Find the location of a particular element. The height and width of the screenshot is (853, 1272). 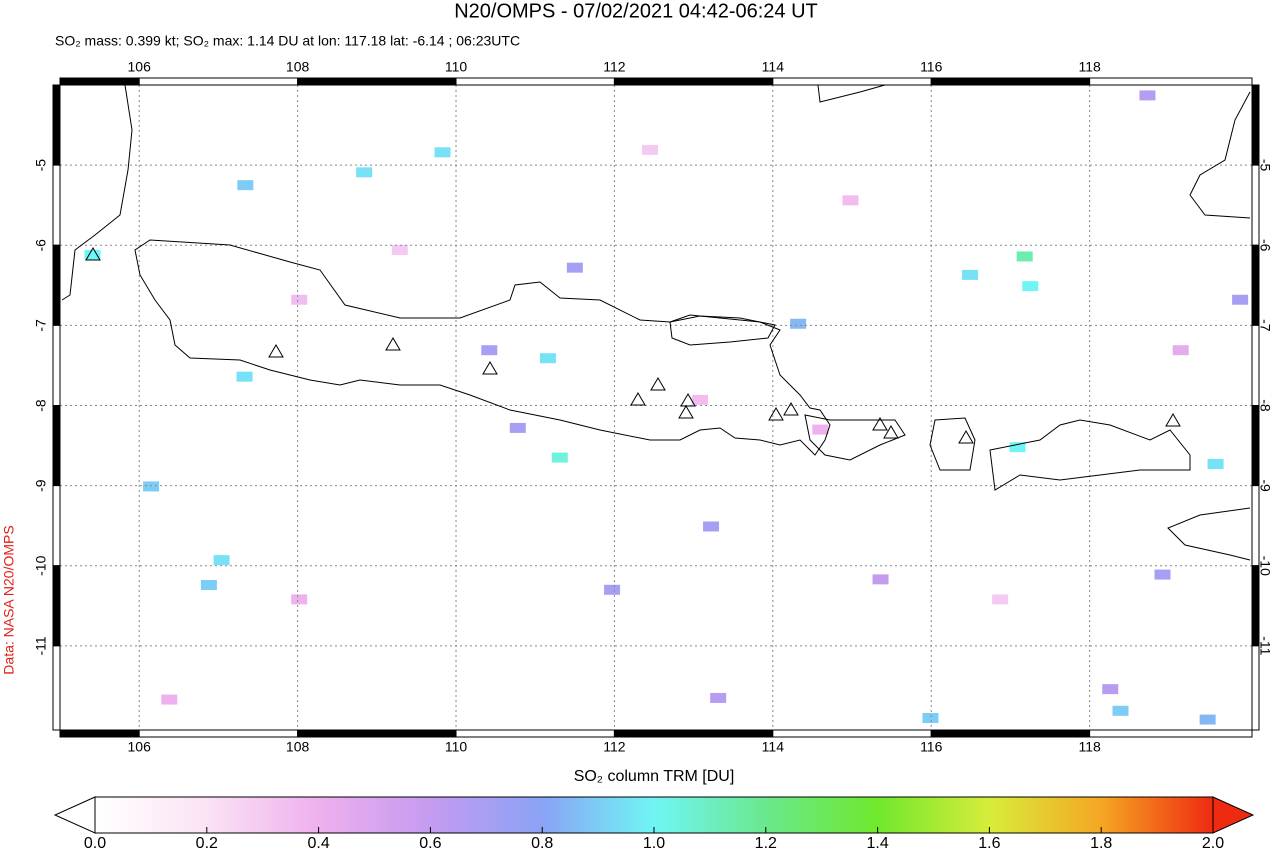

x-tick-label: 116 is located at coordinates (931, 747).